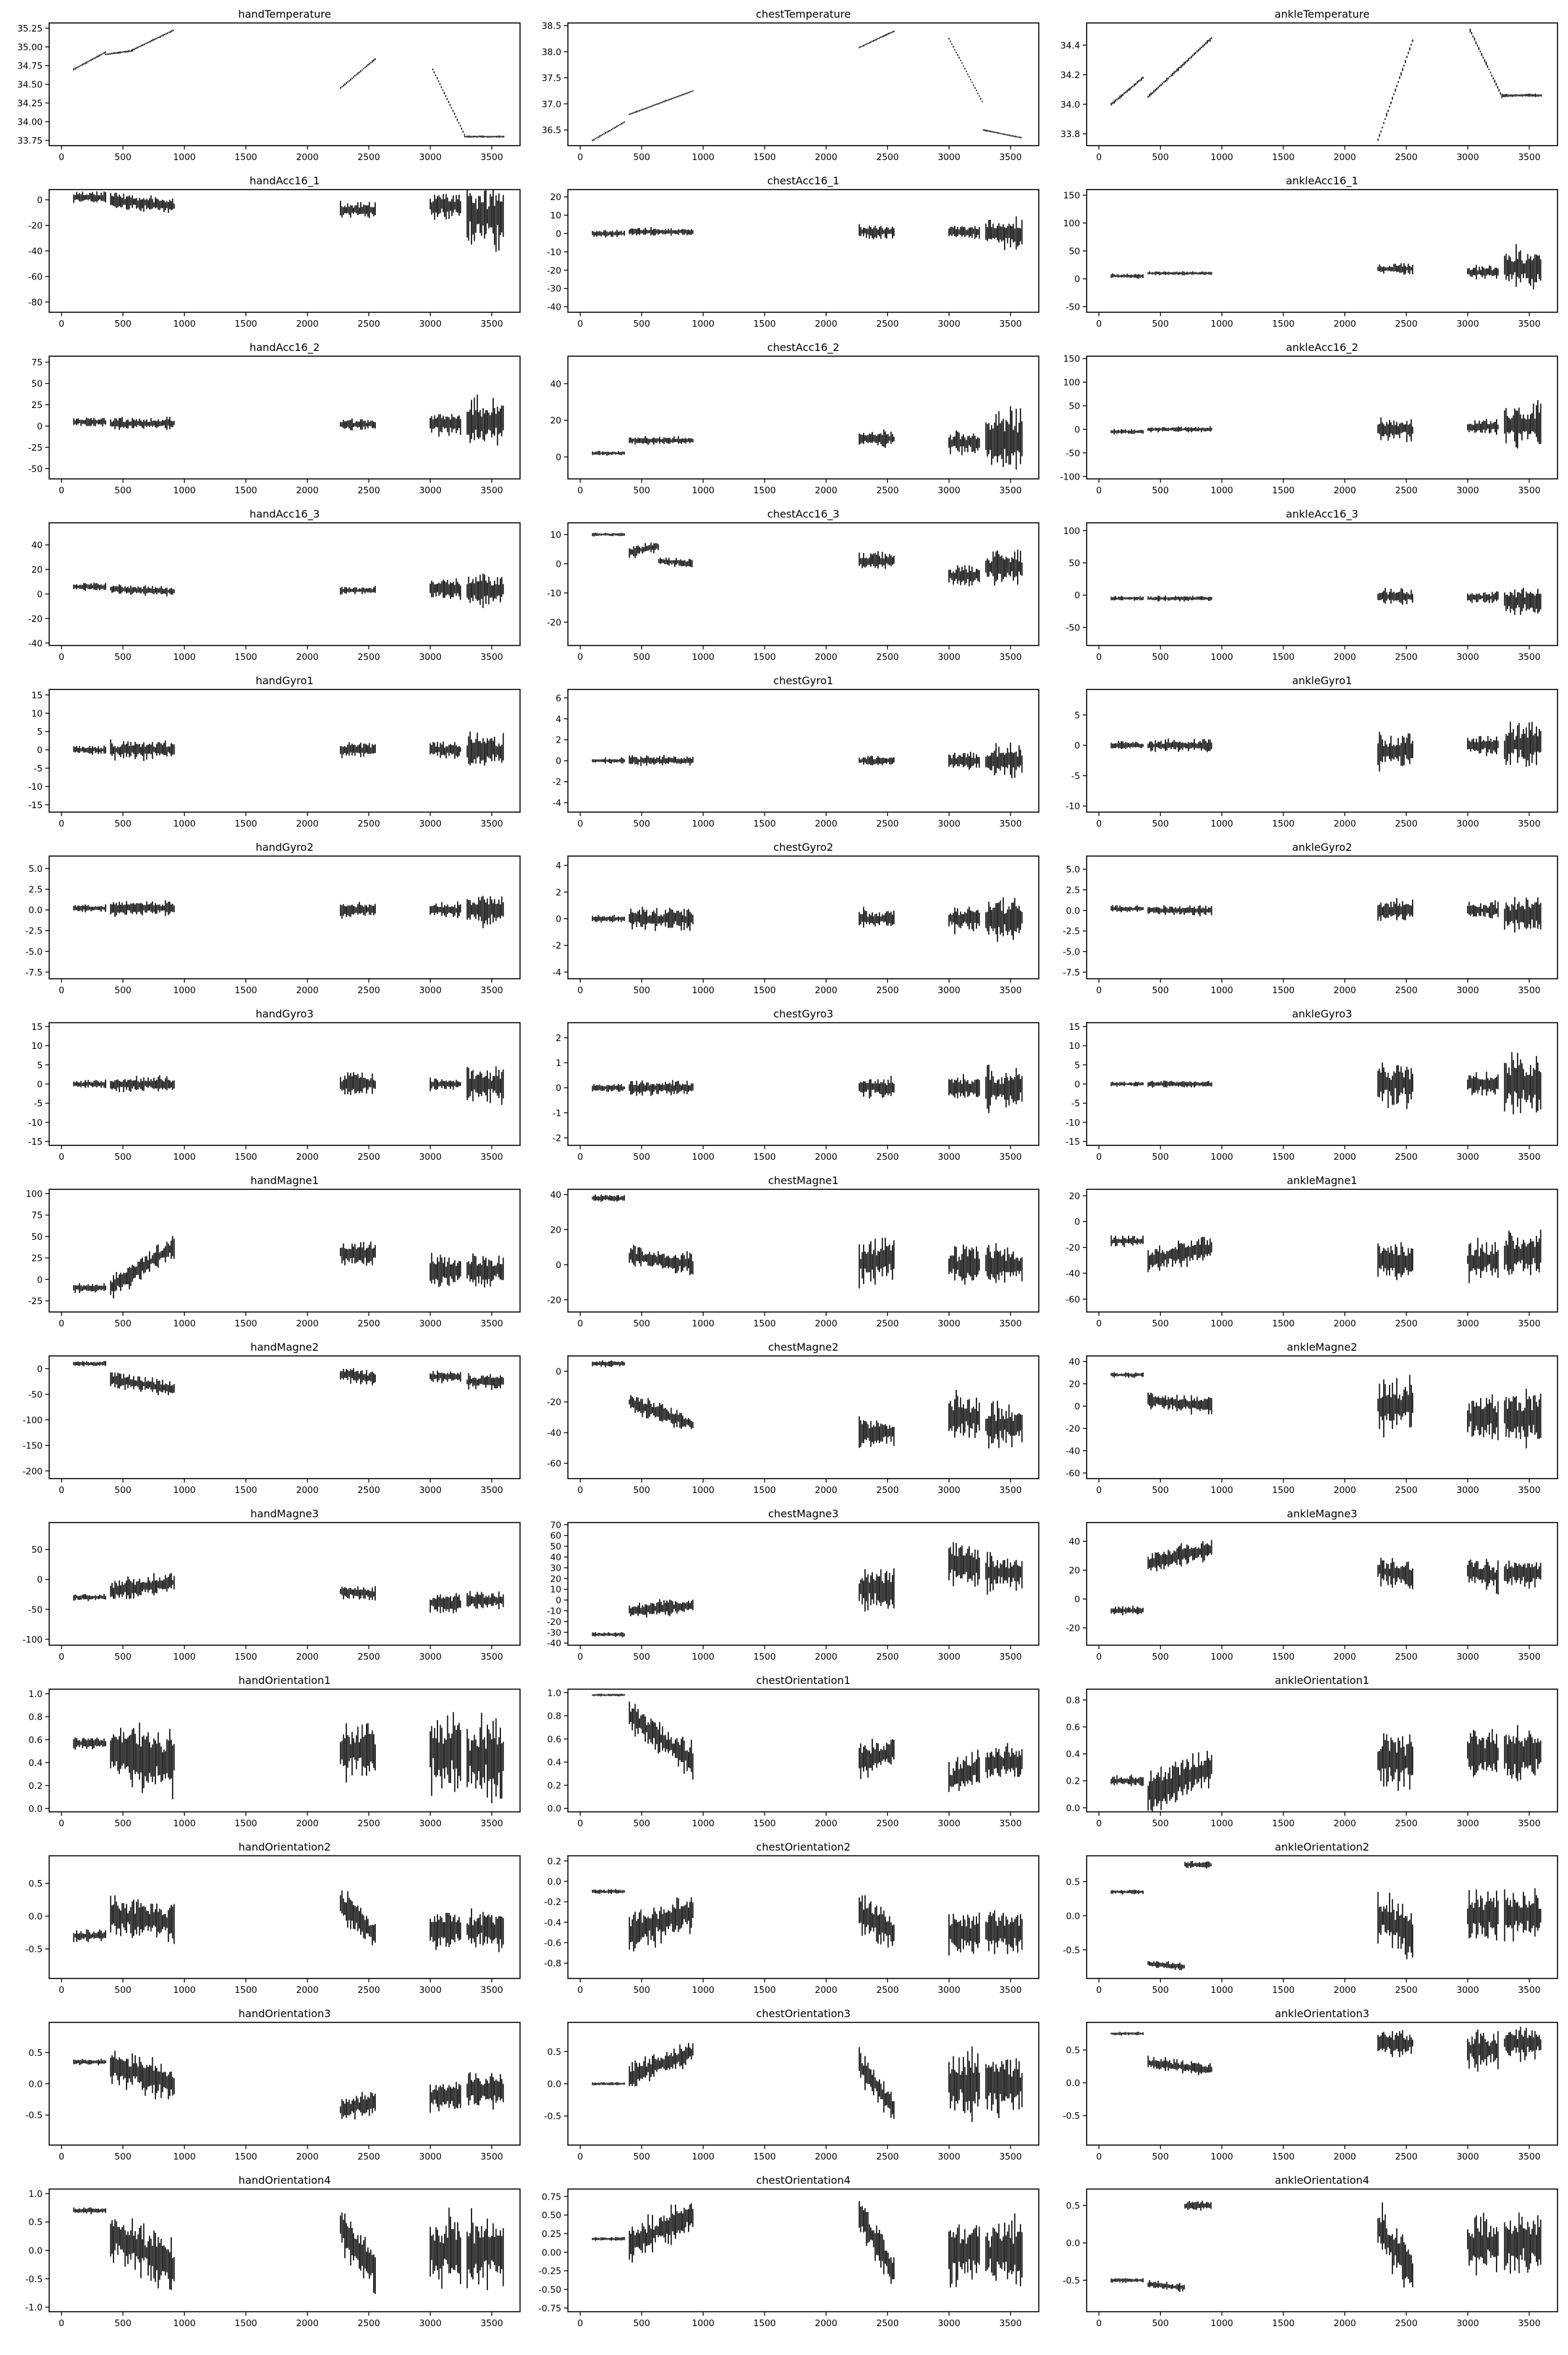 This screenshot has width=1568, height=2355. I want to click on ankle-magne1-ytick-label: -40, so click(1073, 1274).